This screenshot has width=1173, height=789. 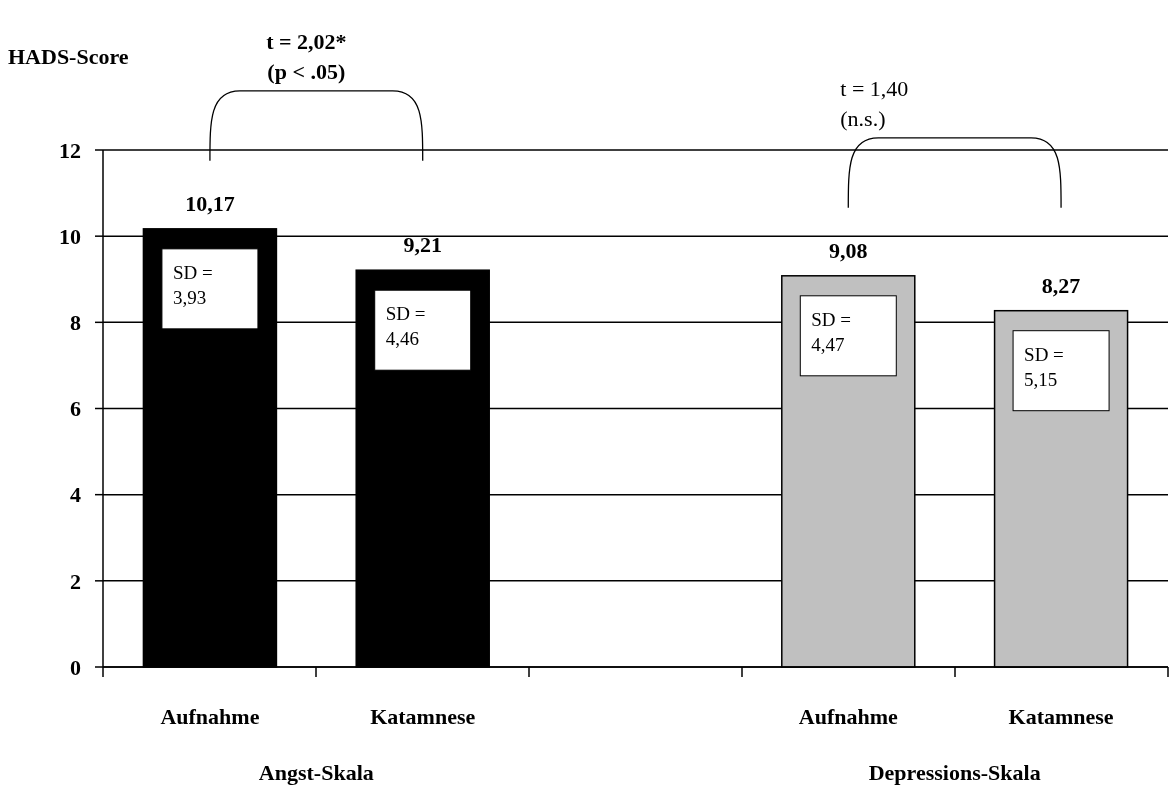 What do you see at coordinates (405, 326) in the screenshot?
I see `annotation: SD = 4,46` at bounding box center [405, 326].